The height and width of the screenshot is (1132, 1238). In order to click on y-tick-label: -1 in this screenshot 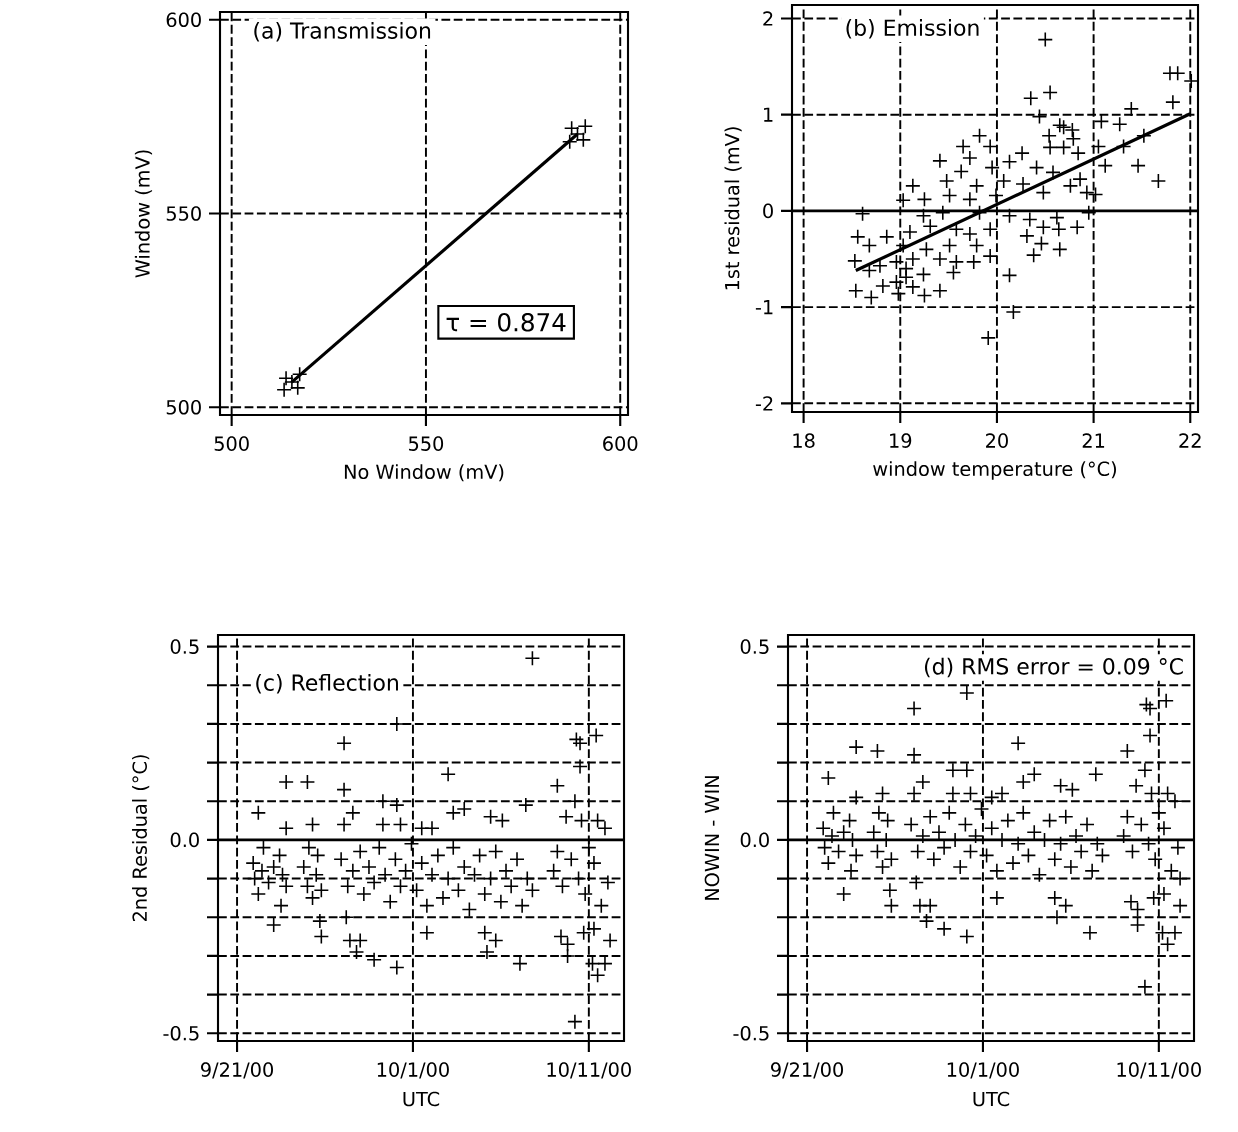, I will do `click(764, 307)`.